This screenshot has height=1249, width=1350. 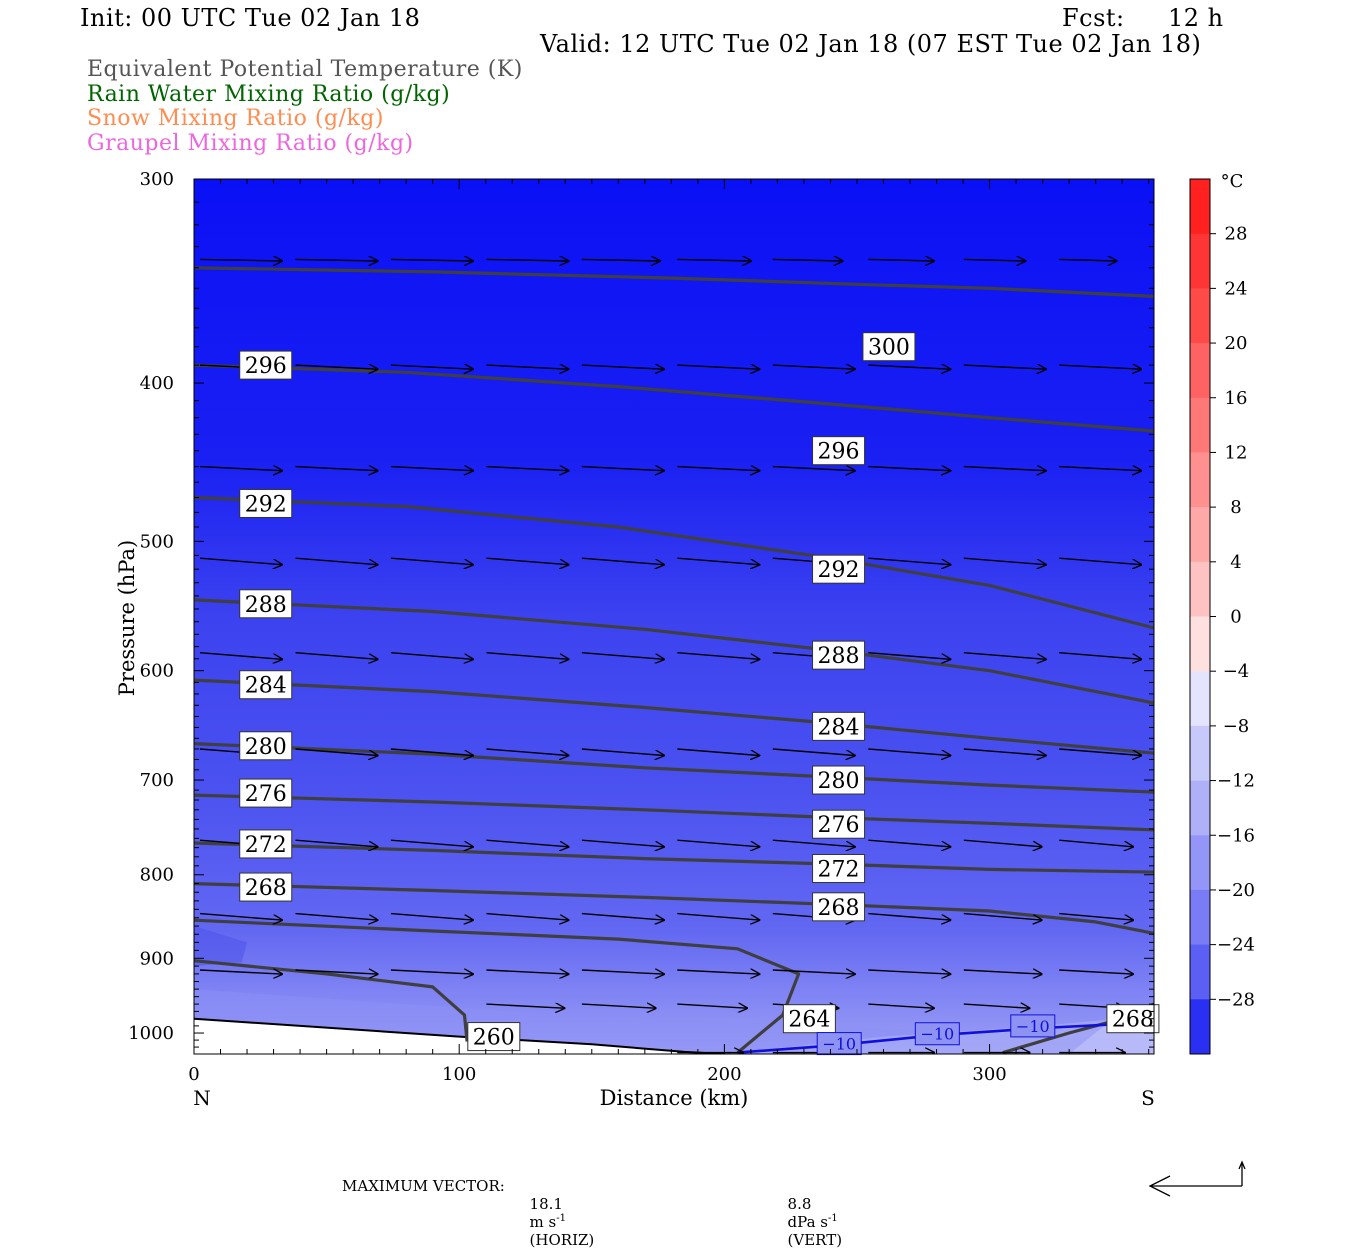 I want to click on x-tick-label: 300, so click(x=989, y=1074).